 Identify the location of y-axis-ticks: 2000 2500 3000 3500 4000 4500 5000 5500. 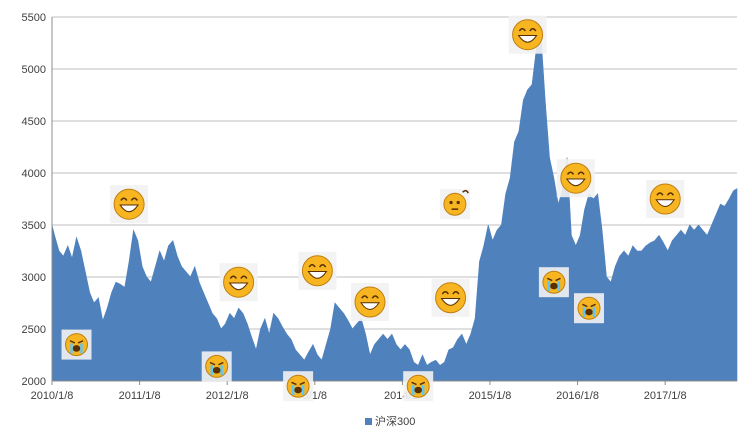
(34, 200).